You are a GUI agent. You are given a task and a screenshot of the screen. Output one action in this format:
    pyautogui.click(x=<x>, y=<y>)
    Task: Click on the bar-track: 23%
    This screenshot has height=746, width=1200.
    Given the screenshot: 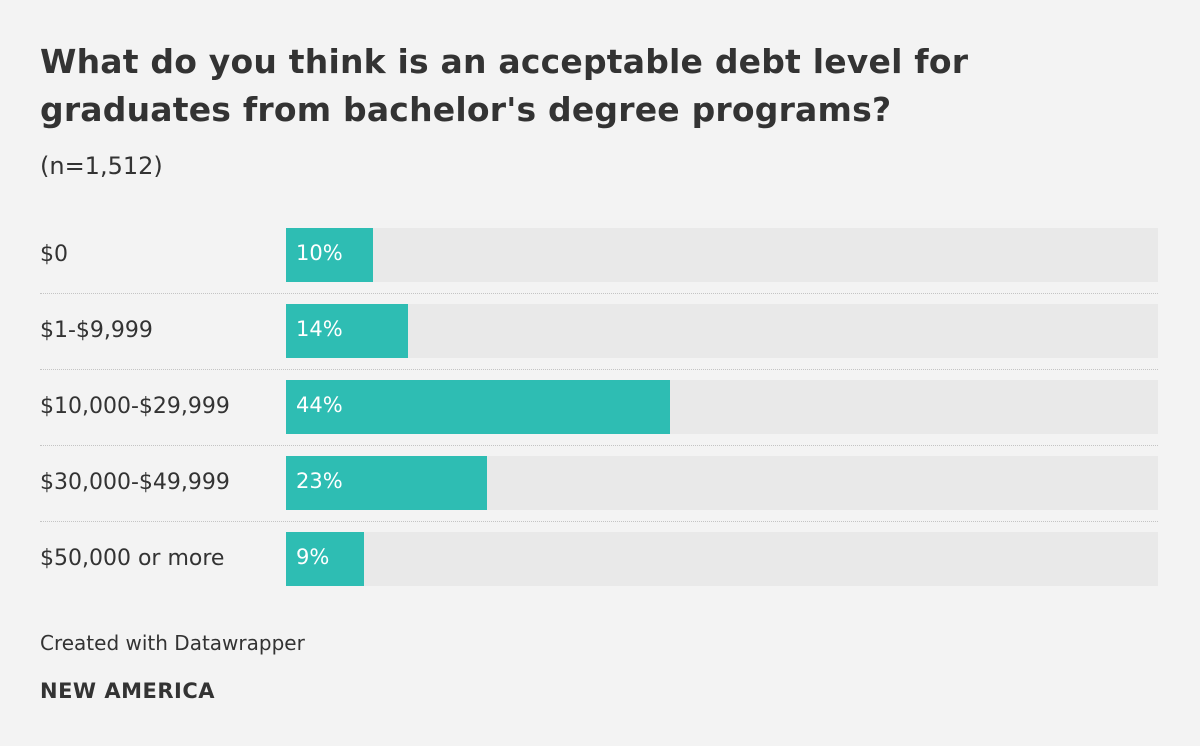 What is the action you would take?
    pyautogui.click(x=722, y=483)
    